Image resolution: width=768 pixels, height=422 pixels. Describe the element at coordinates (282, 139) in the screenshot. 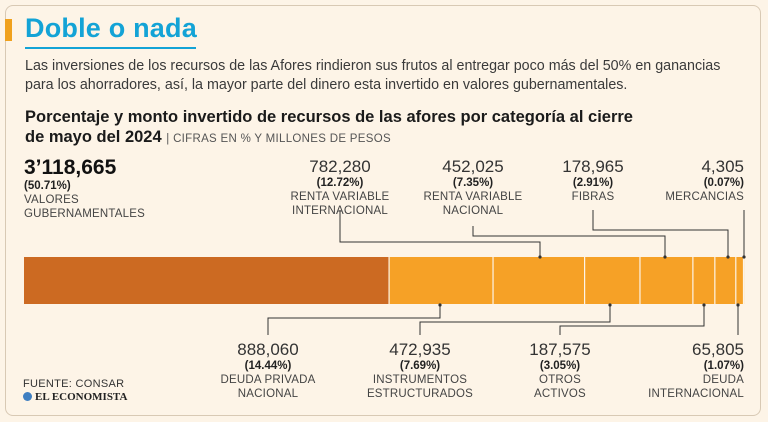

I see `unit-note: CIFRAS EN % Y MILLONES DE PESOS` at that location.